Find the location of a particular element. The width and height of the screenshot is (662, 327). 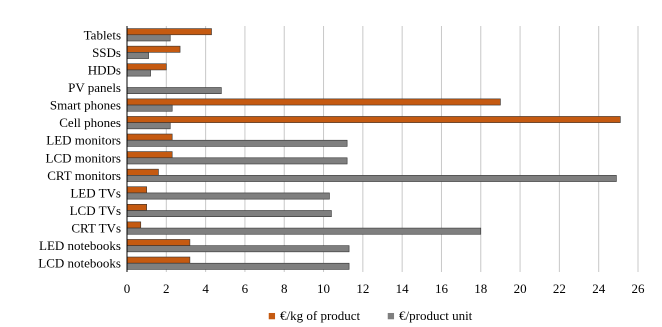

x-axis-ticks: 0 2 4 6 8 10 12 14 16 18 20 22 24 26 is located at coordinates (384, 288).